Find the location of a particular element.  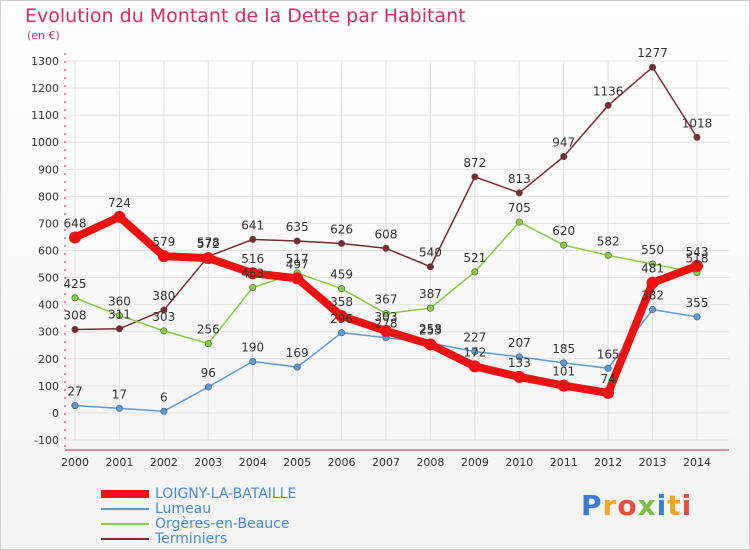

legend-item: Lumeau is located at coordinates (156, 509).